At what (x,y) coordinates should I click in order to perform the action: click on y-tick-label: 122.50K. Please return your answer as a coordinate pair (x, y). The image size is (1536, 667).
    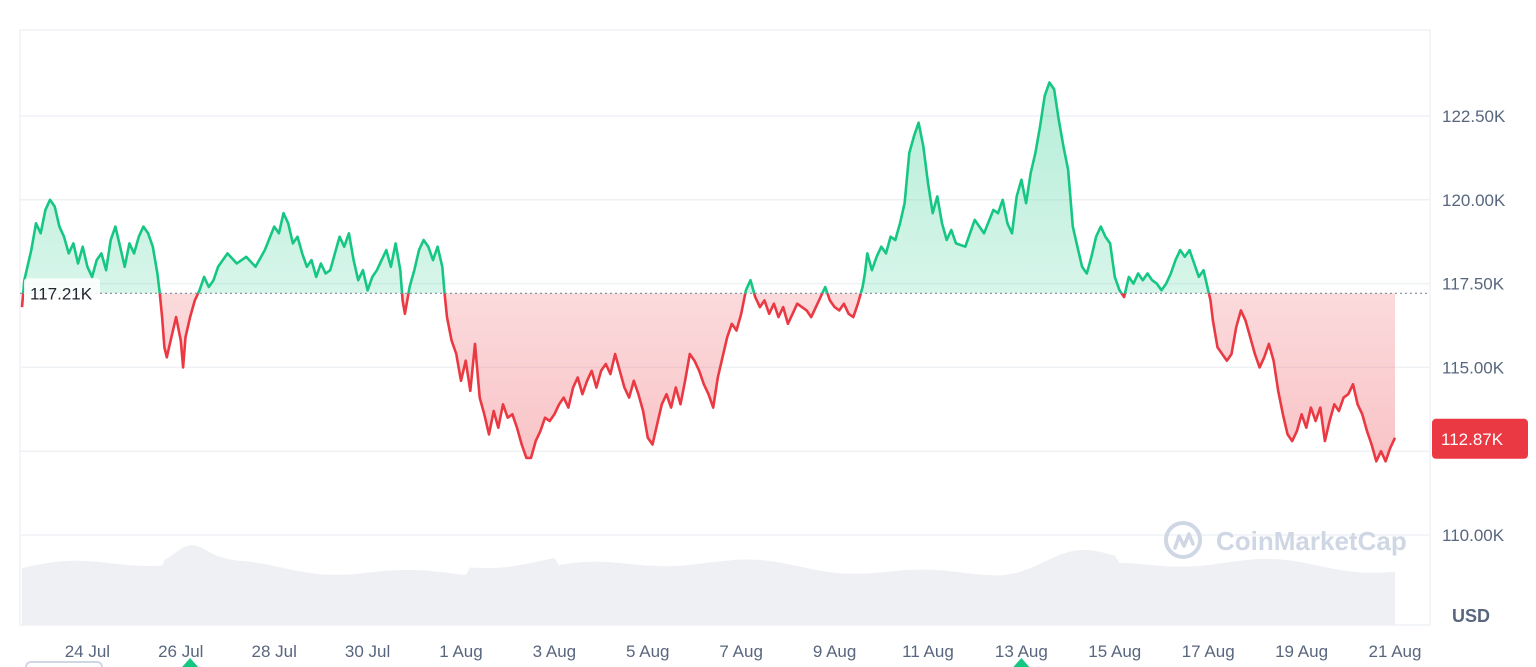
    Looking at the image, I should click on (1474, 116).